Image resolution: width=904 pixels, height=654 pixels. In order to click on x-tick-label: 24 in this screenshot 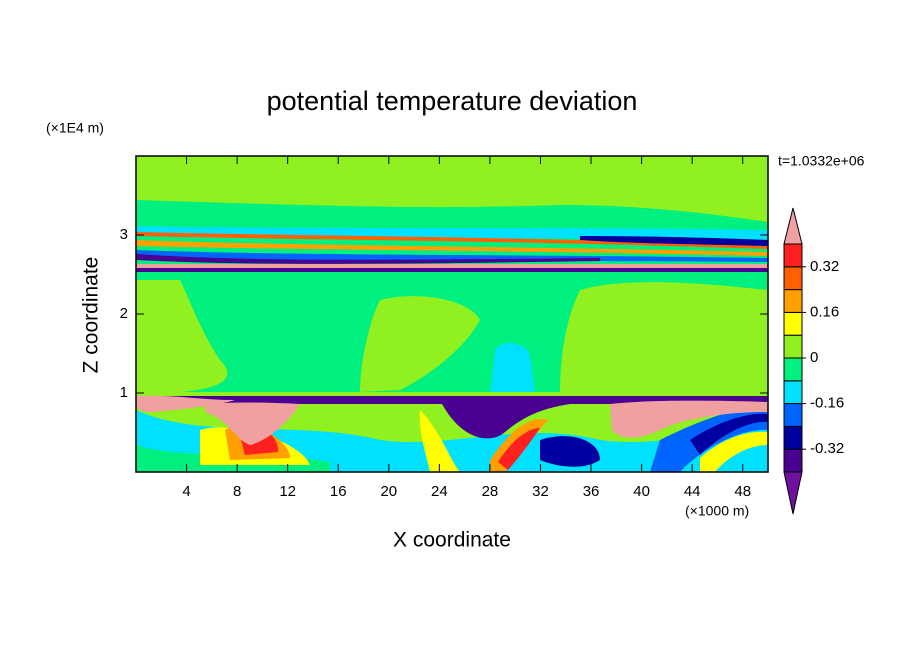, I will do `click(439, 491)`.